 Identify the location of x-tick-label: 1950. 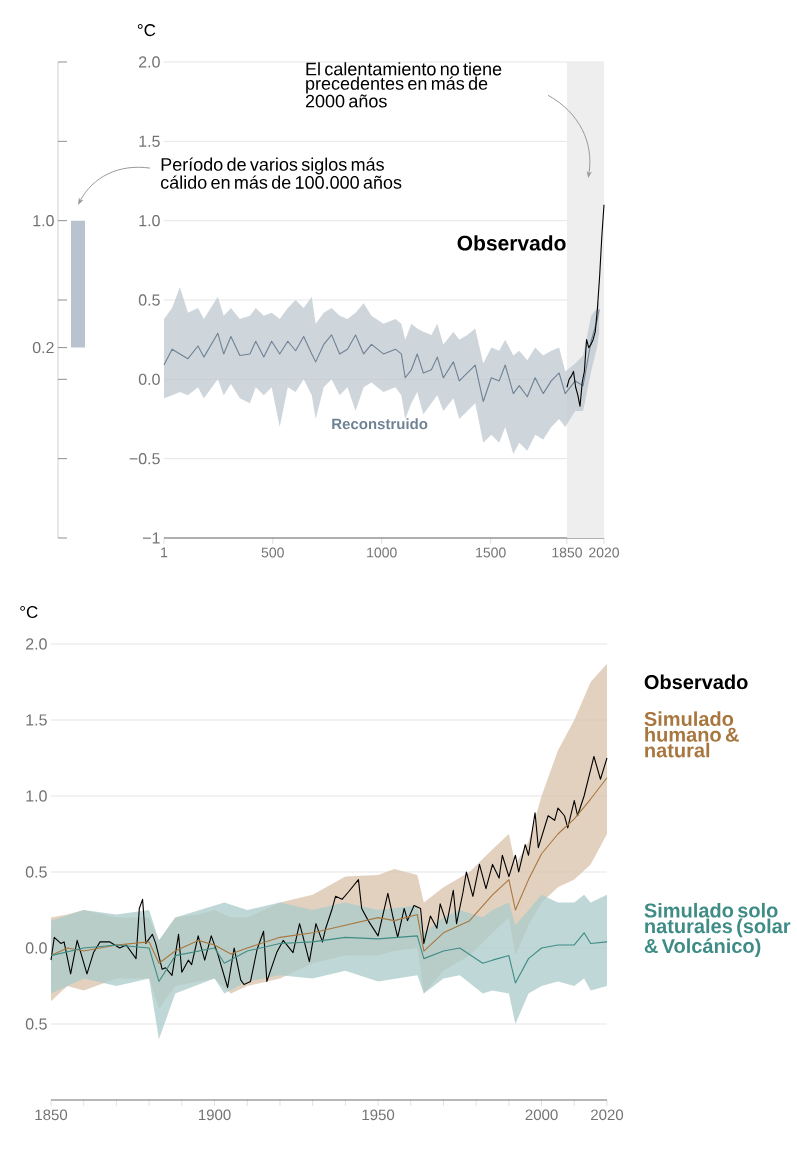
(378, 1115).